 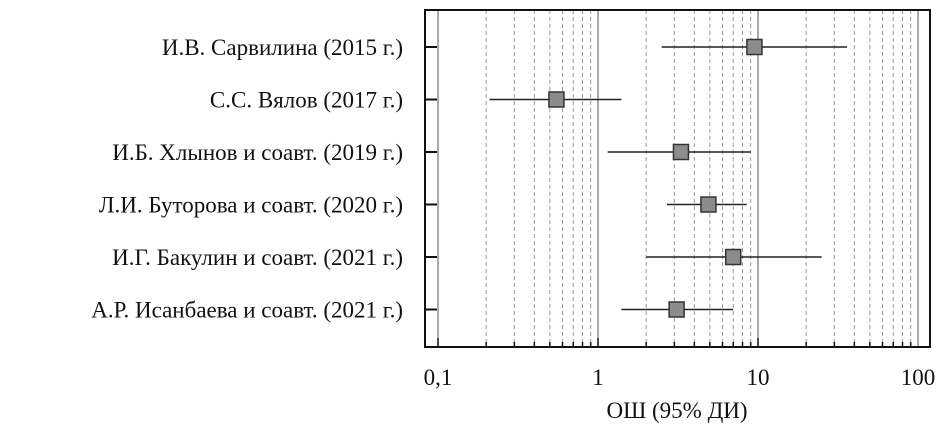 I want to click on study-label: Л.И. Буторова и соавт. (2020 г.), so click(x=251, y=205).